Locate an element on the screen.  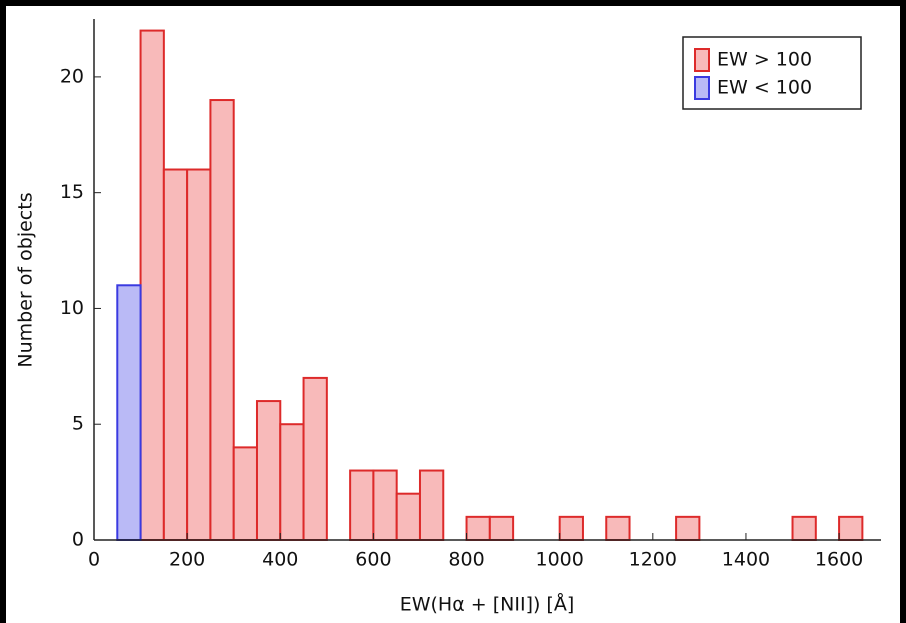
x-tick-label: 1000 is located at coordinates (560, 560).